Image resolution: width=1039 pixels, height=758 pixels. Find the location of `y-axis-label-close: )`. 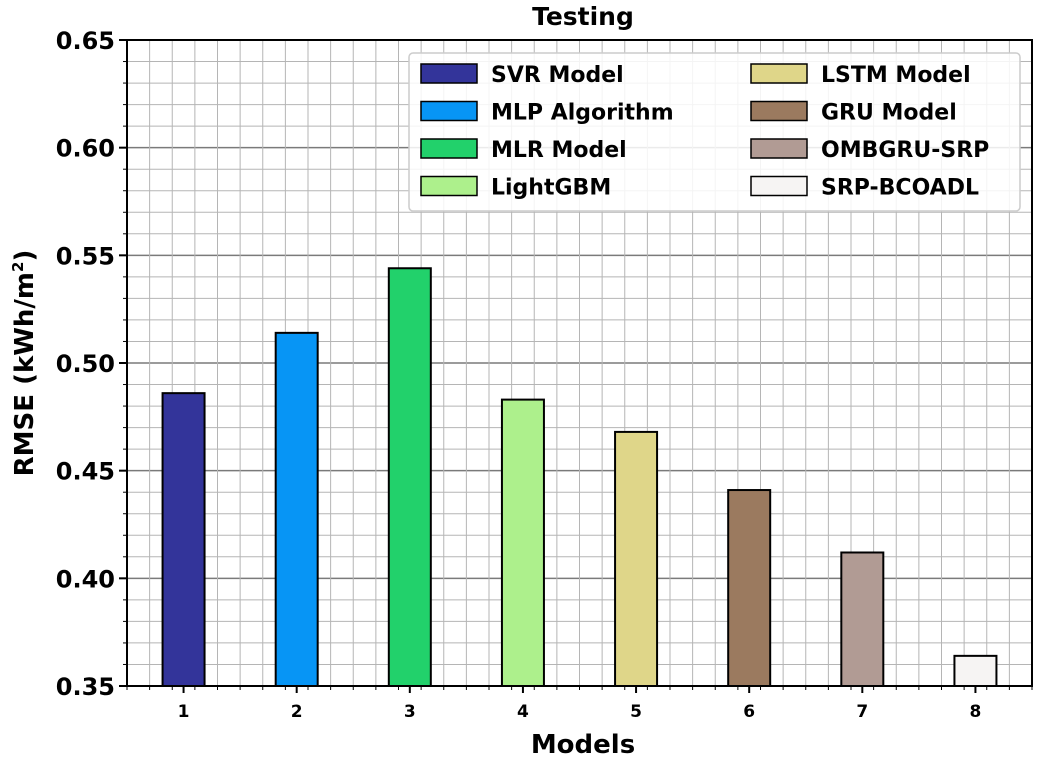

y-axis-label-close: ) is located at coordinates (25, 256).